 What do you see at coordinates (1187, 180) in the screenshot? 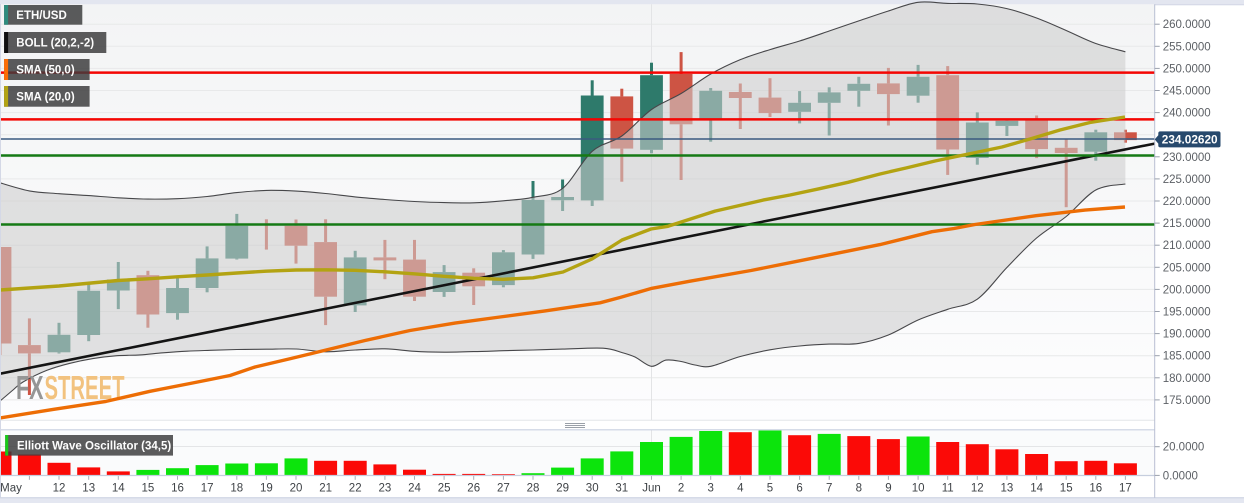
I see `svg-text: 225.0000` at bounding box center [1187, 180].